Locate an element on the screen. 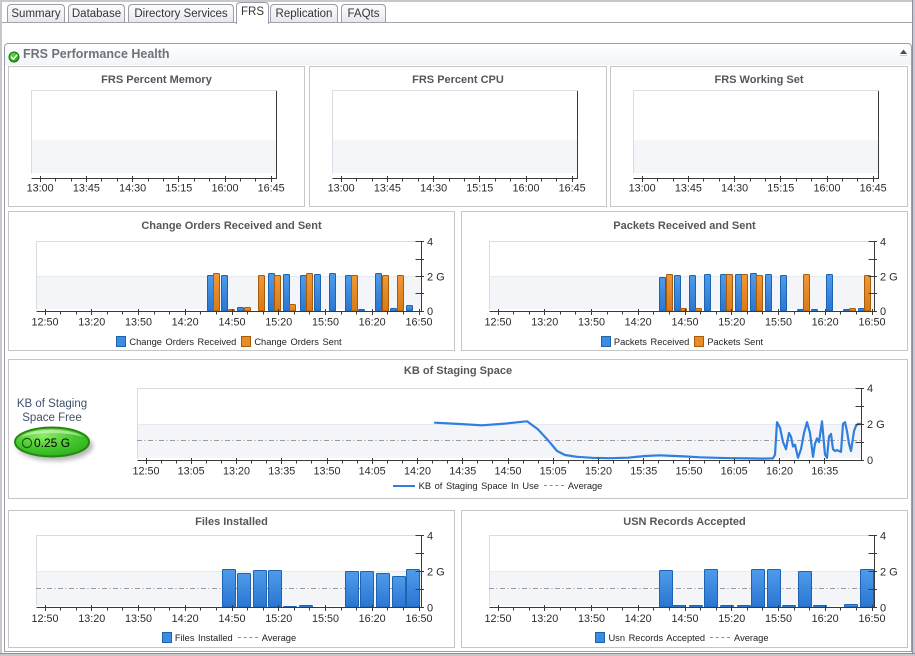  svg-text: 13:35 is located at coordinates (281, 472).